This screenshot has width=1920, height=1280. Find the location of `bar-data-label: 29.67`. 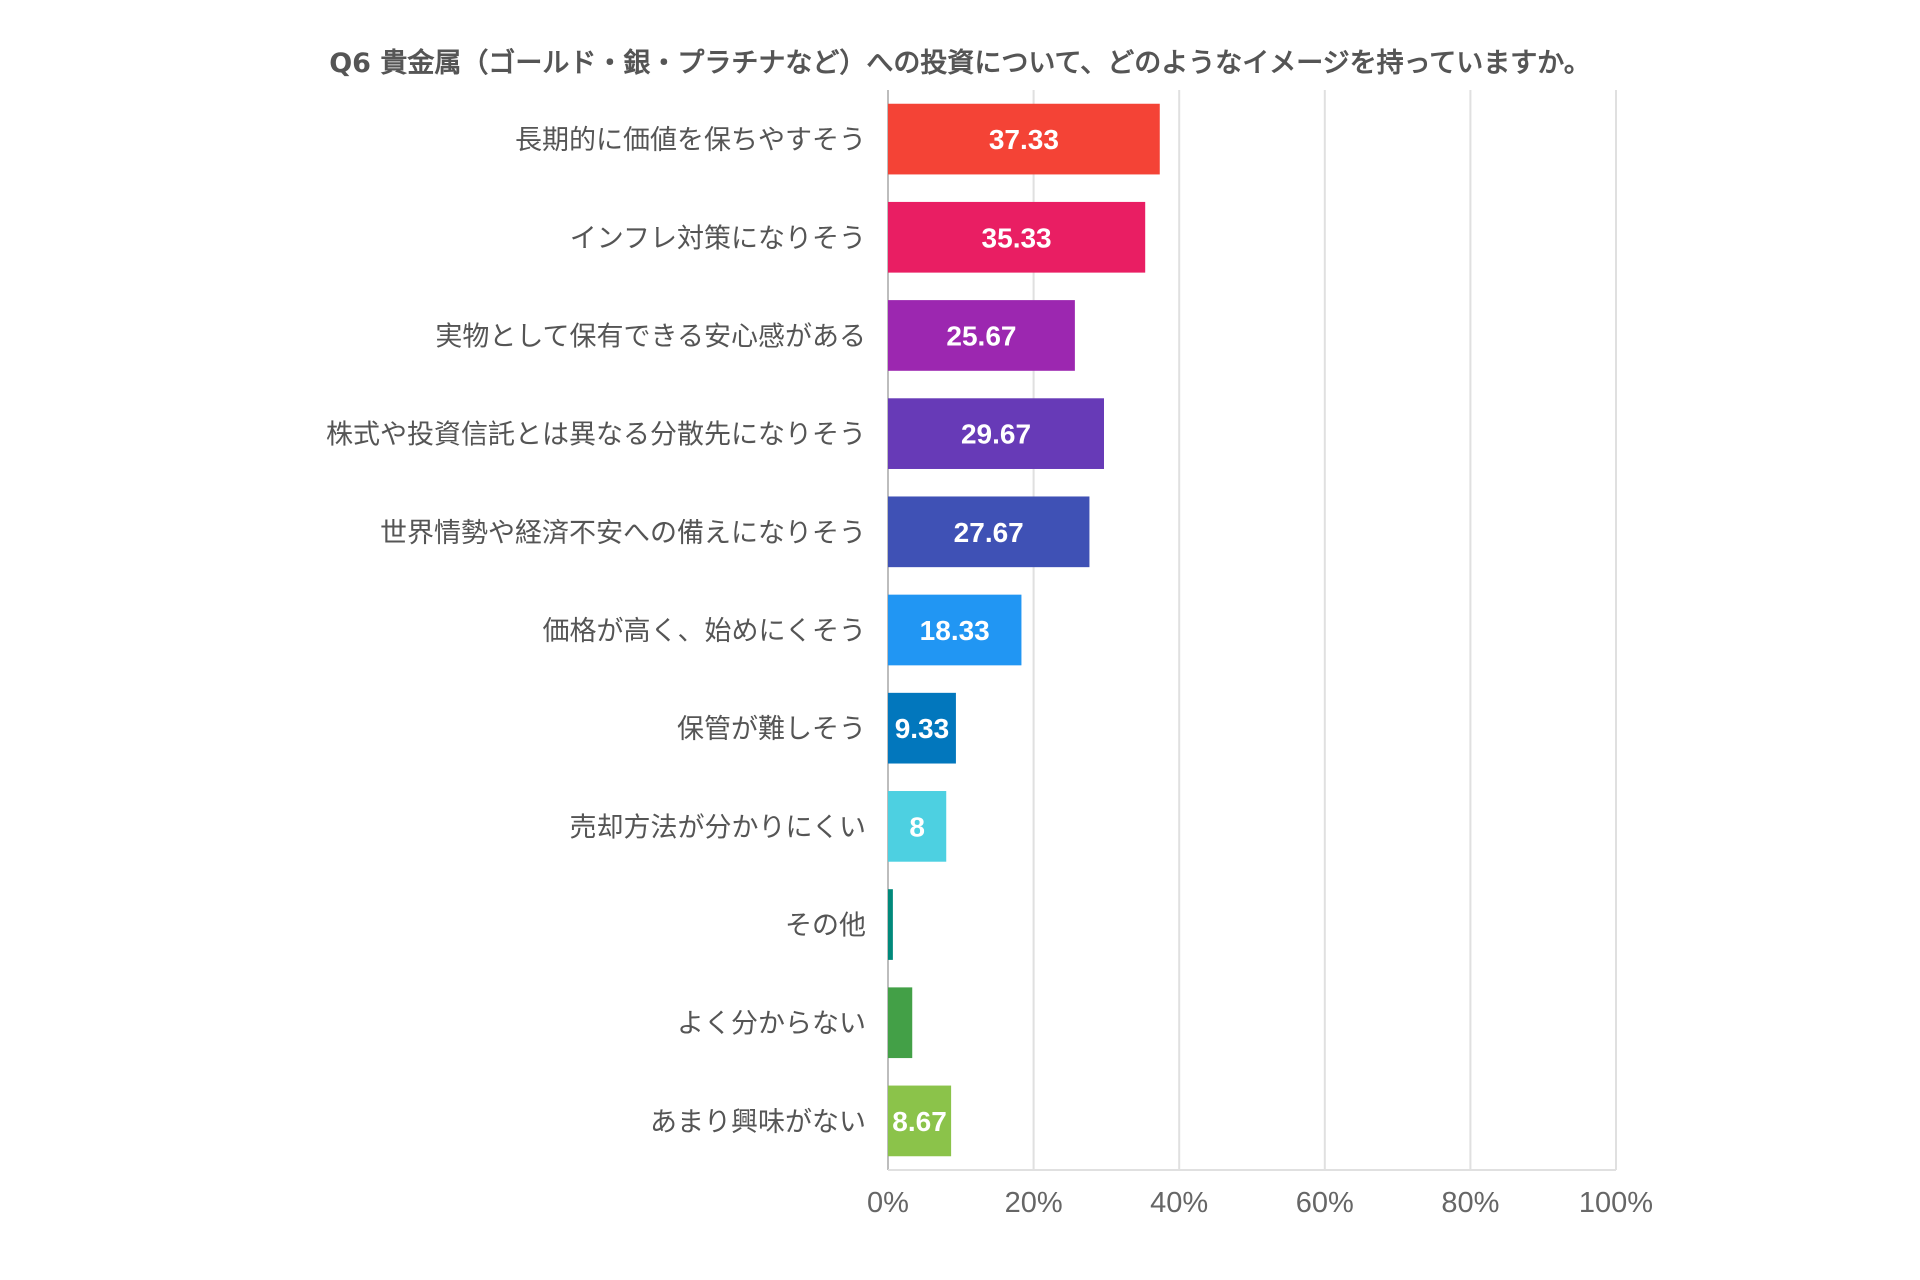

bar-data-label: 29.67 is located at coordinates (996, 434).